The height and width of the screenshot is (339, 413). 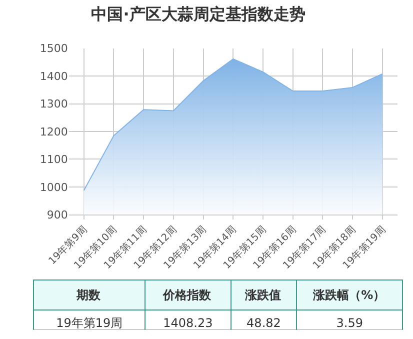 I want to click on y-tick-label: 1100, so click(x=54, y=159).